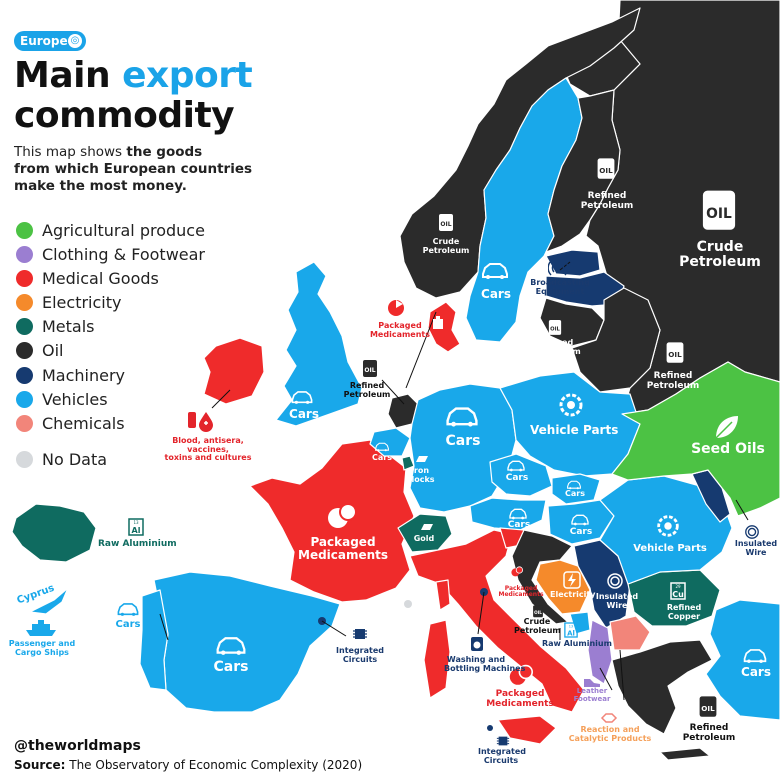 The height and width of the screenshot is (780, 780). What do you see at coordinates (607, 201) in the screenshot?
I see `label-finland: Refined Petroleum` at bounding box center [607, 201].